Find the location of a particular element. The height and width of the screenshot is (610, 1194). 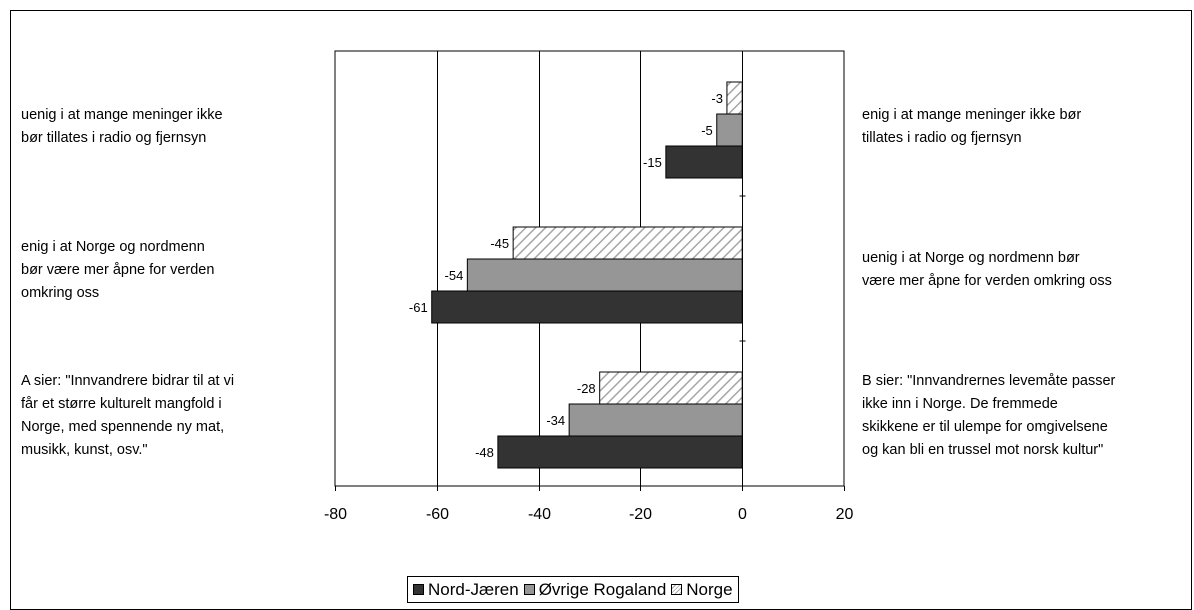

data-label: -61 is located at coordinates (418, 307).